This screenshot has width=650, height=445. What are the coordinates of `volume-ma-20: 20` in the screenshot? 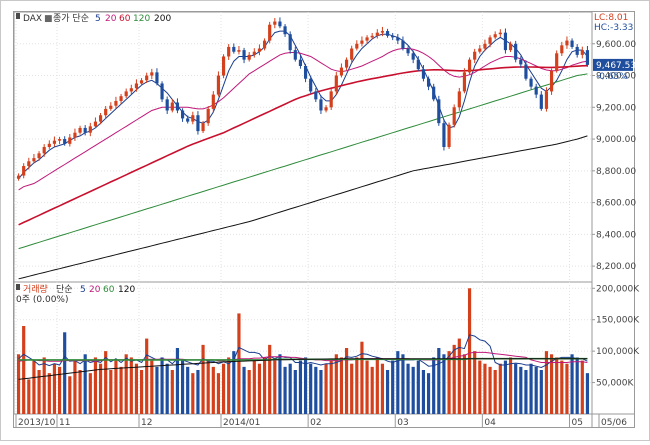 It's located at (95, 290).